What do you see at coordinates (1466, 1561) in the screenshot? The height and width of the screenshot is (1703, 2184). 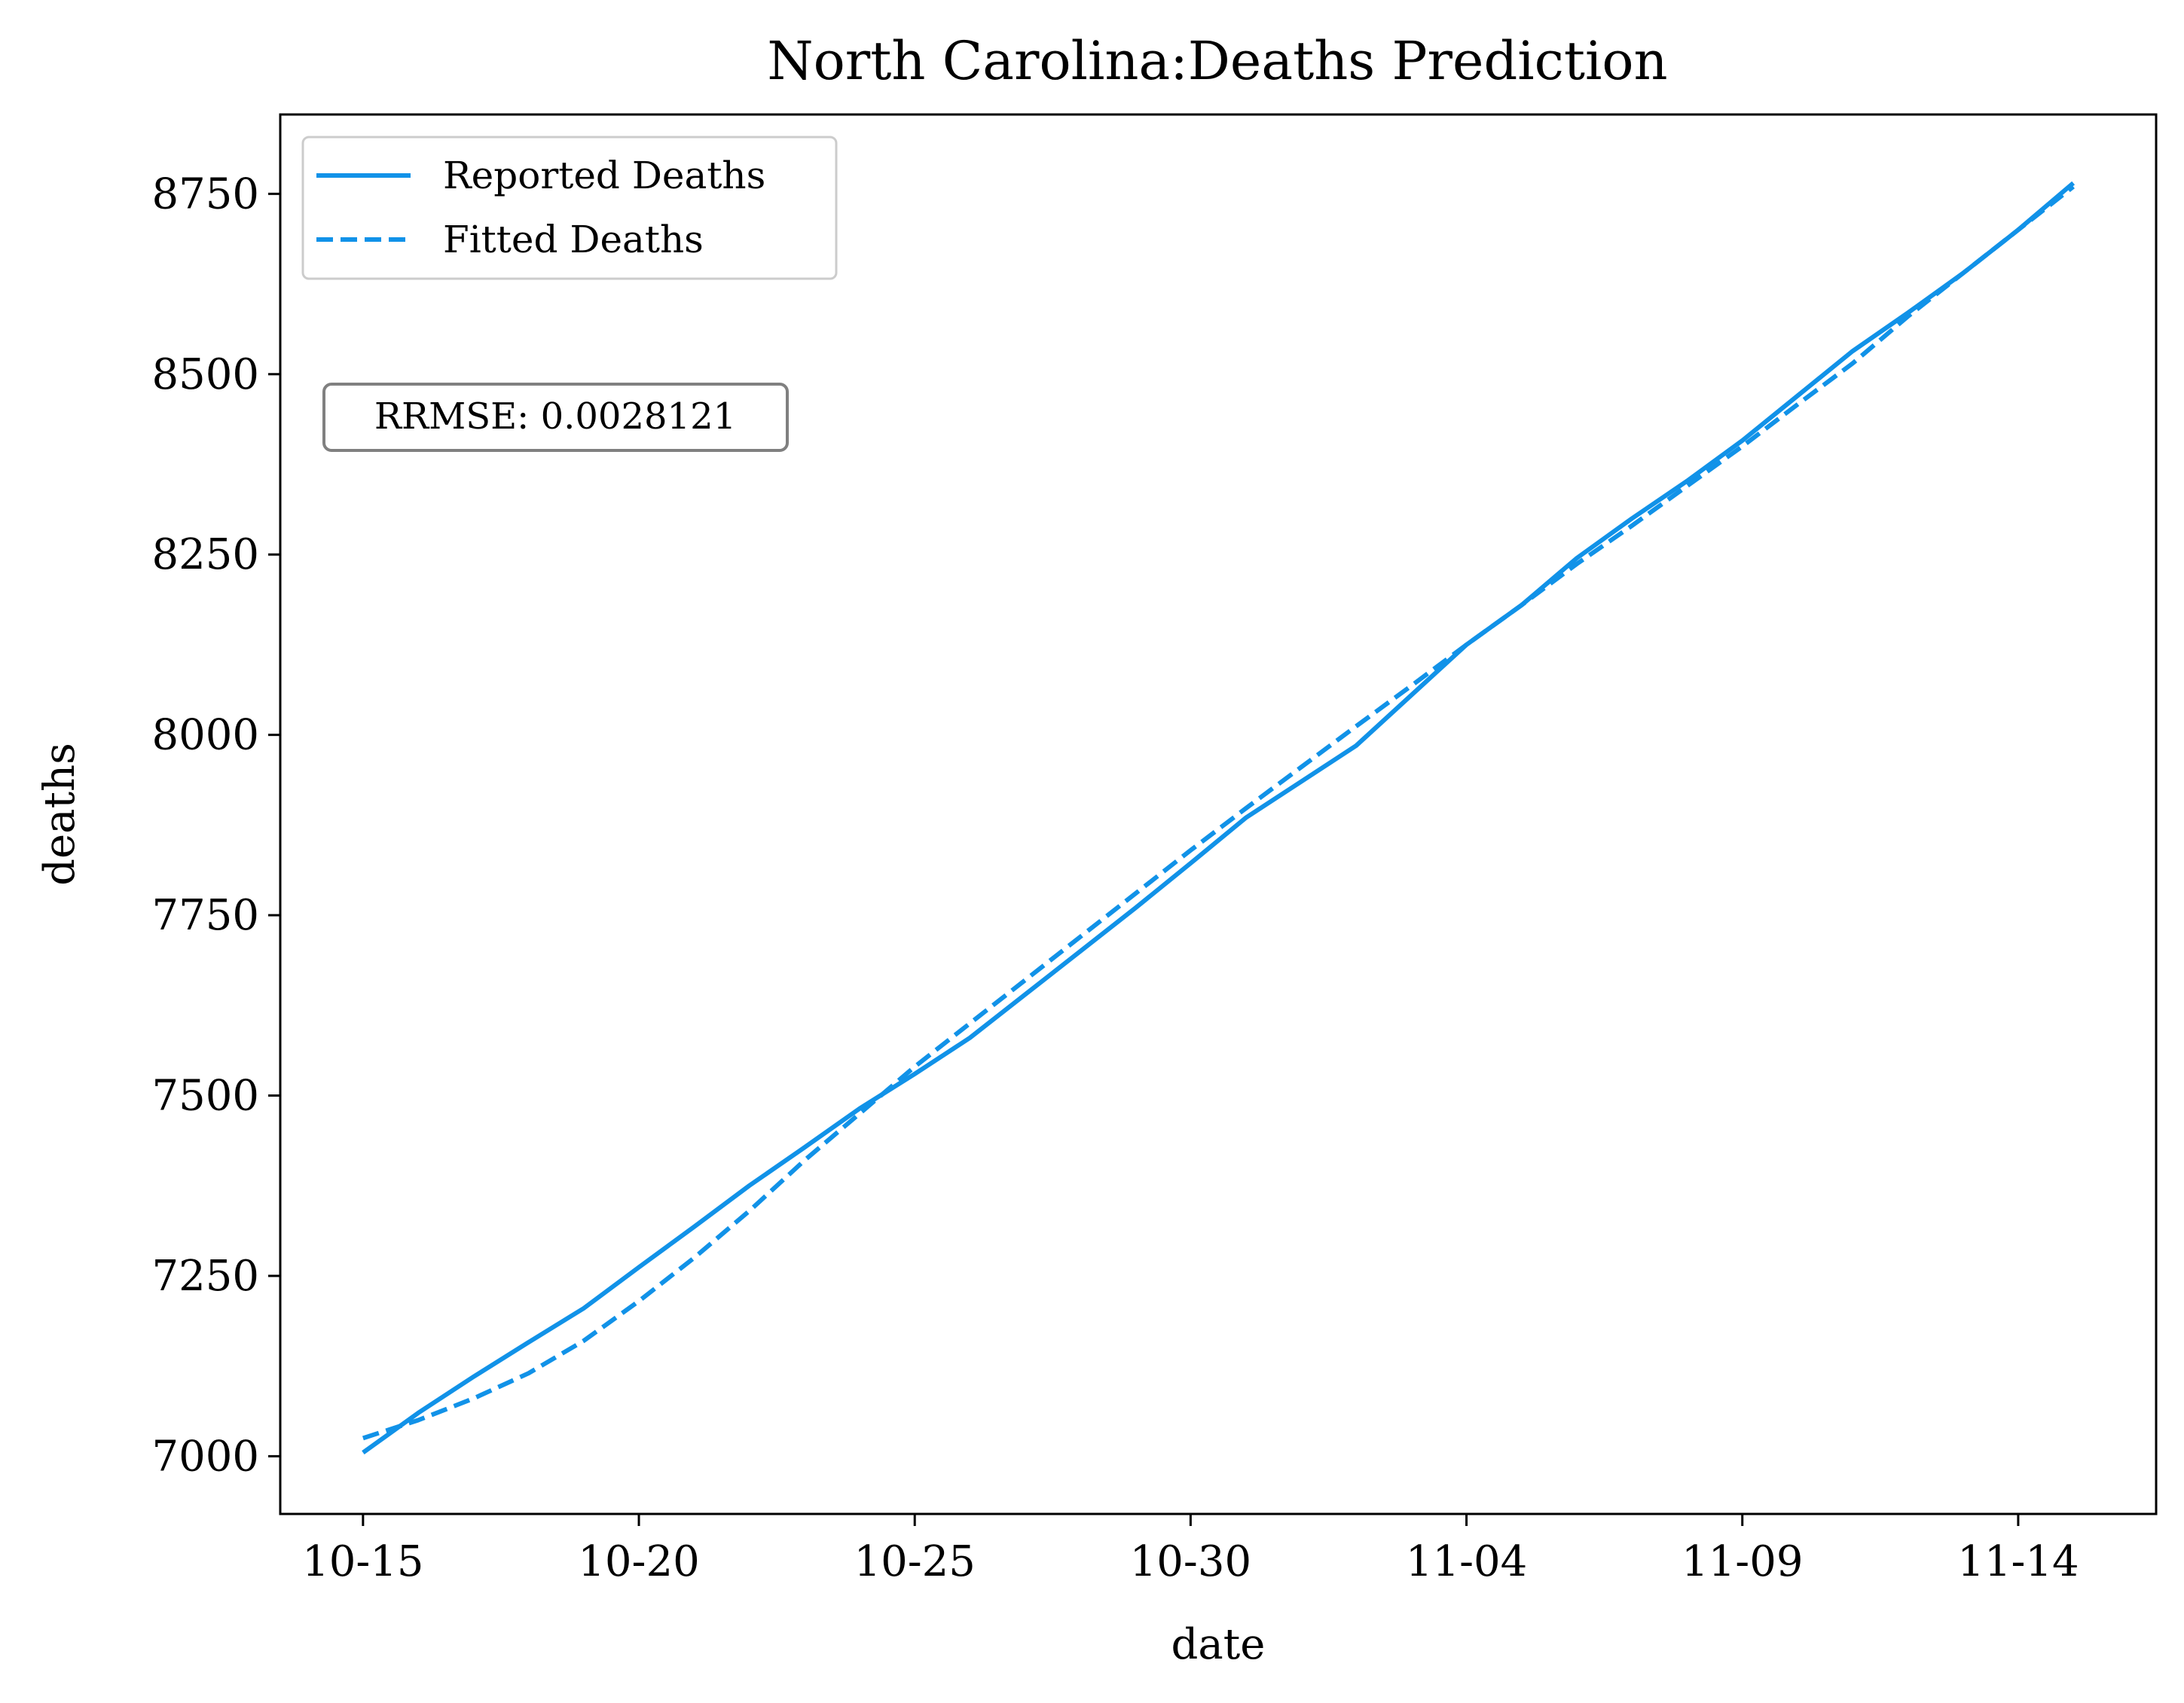 I see `x-tick-label: 11-04` at bounding box center [1466, 1561].